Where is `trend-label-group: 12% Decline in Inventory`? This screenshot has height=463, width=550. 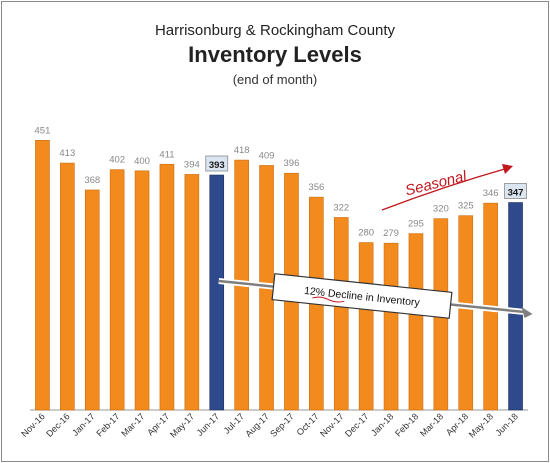 trend-label-group: 12% Decline in Inventory is located at coordinates (362, 296).